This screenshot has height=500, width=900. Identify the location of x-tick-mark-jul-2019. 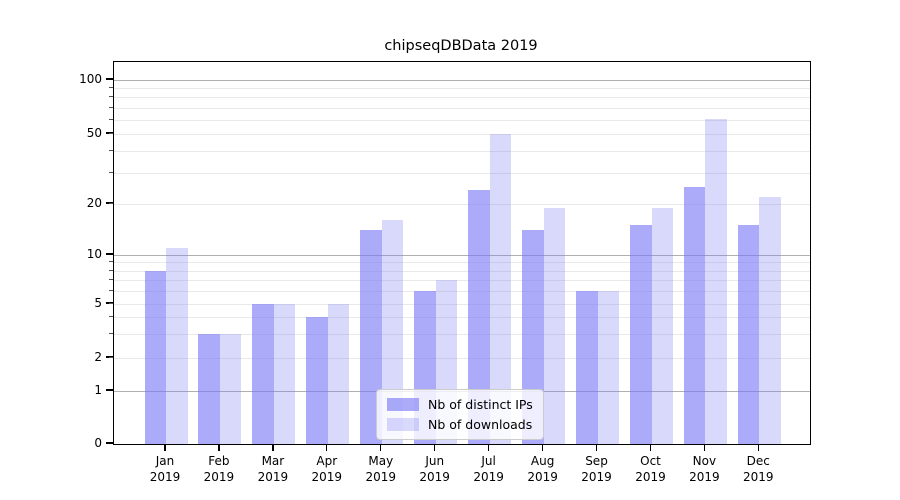
(488, 447).